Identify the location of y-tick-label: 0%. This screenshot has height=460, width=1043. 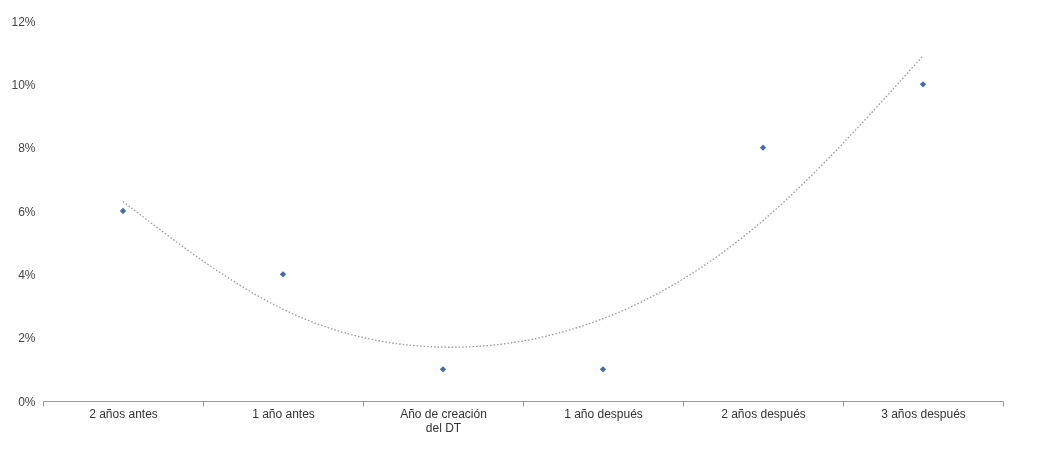
(27, 401).